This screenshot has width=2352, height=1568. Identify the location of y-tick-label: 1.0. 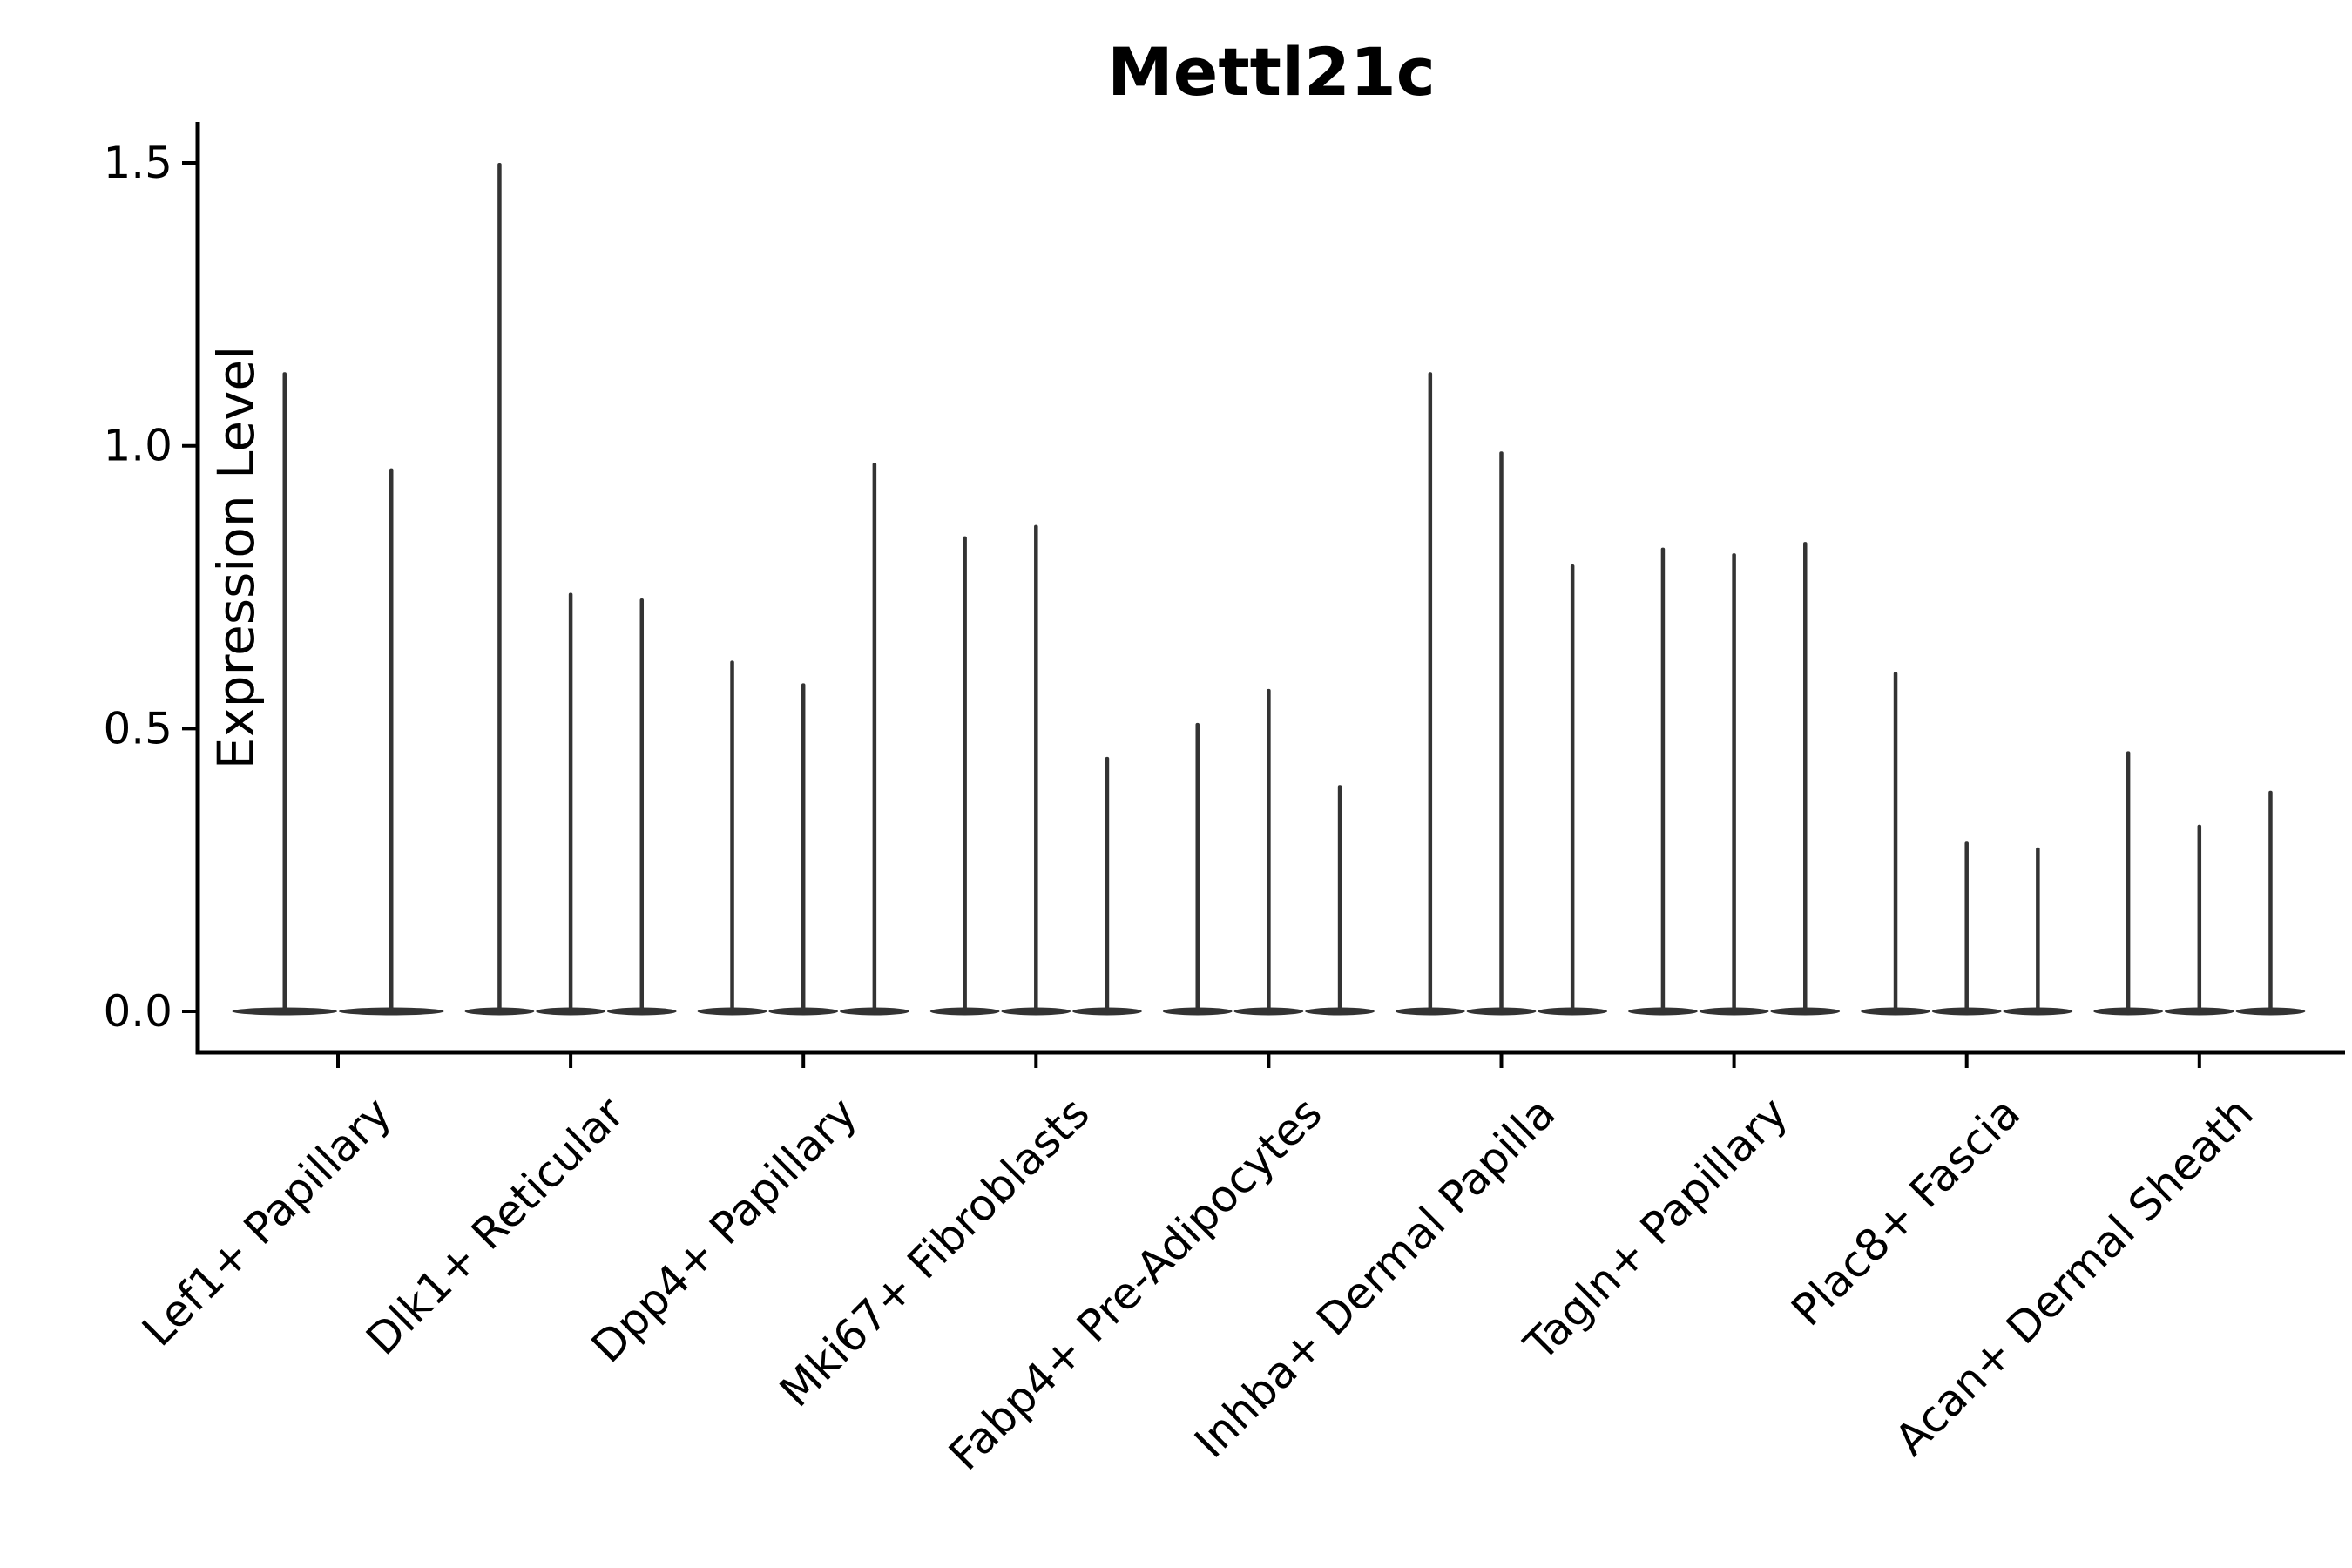
(137, 446).